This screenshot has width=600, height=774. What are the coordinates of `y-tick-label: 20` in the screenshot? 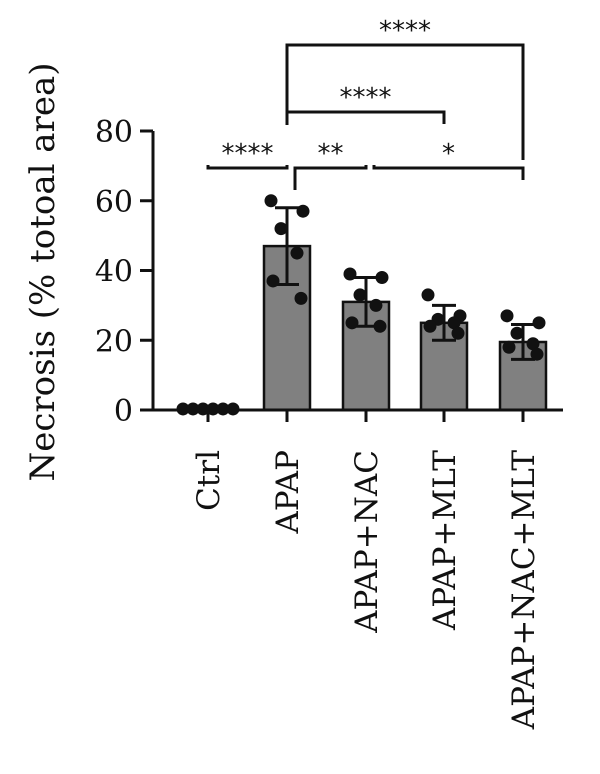 It's located at (114, 341).